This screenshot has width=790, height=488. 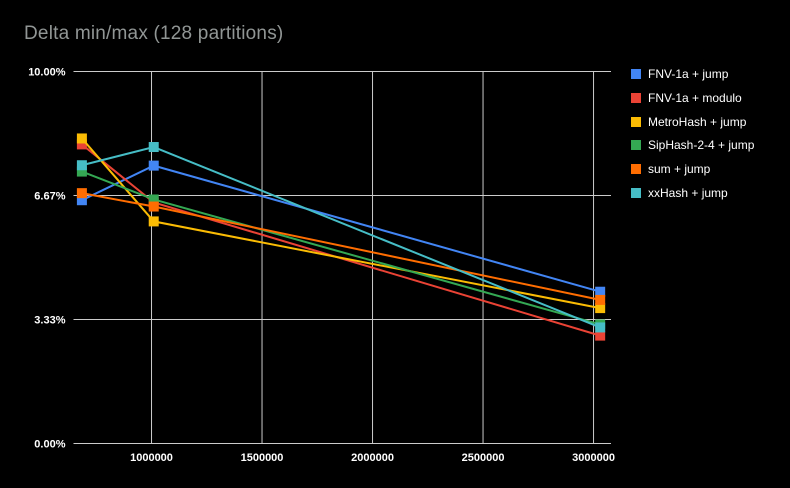 I want to click on legend-label: SipHash-2-4 + jump, so click(x=701, y=145).